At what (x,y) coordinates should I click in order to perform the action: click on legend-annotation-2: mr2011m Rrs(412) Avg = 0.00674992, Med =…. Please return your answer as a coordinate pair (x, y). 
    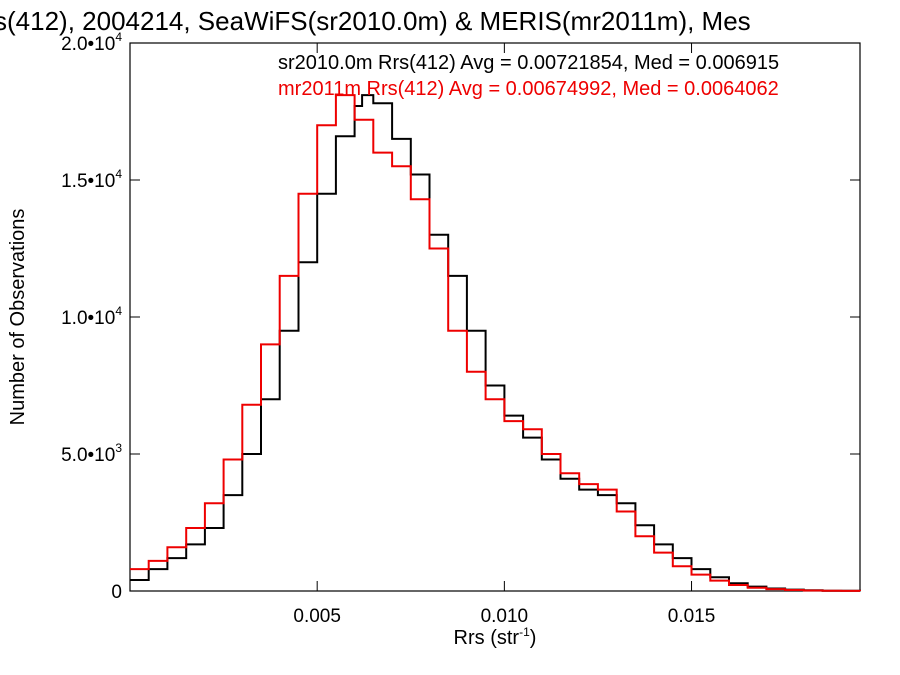
    Looking at the image, I should click on (528, 89).